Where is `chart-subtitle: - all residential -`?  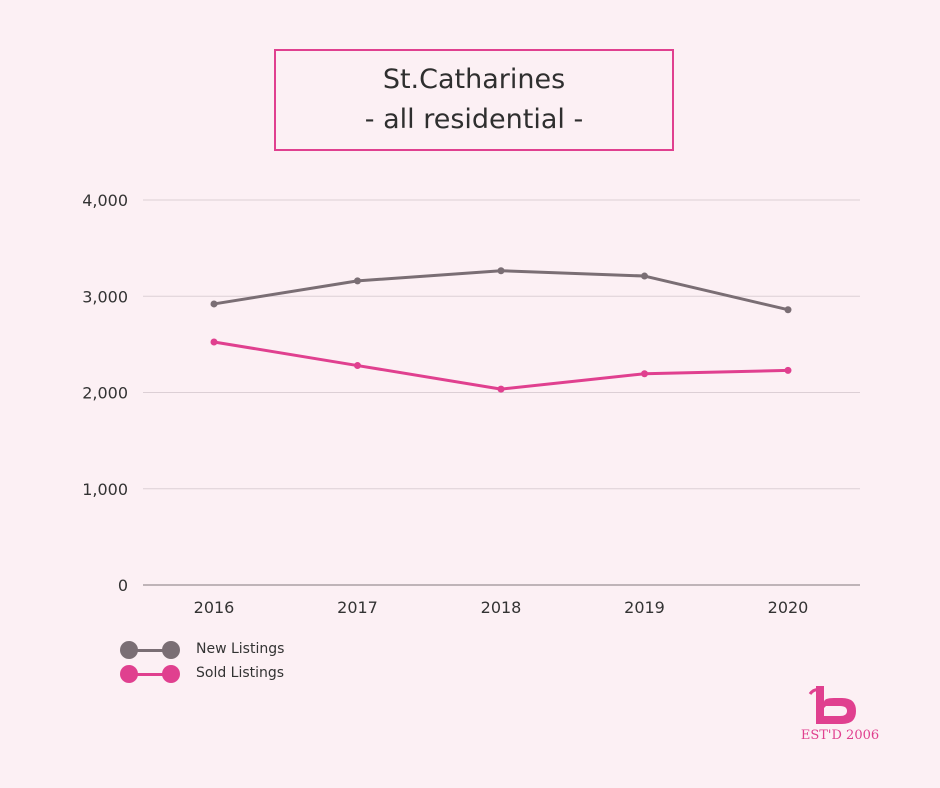
chart-subtitle: - all residential - is located at coordinates (474, 119).